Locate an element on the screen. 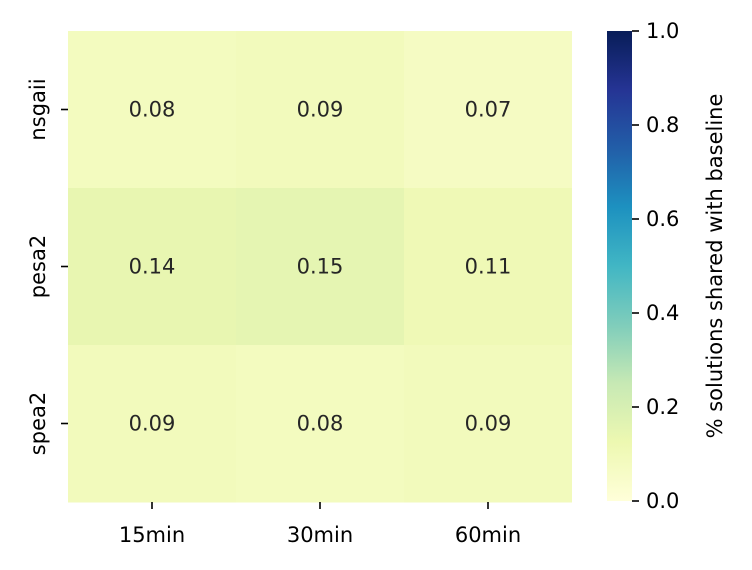 Image resolution: width=752 pixels, height=570 pixels. cell-value-pesa2-60min: 0.11 is located at coordinates (488, 267).